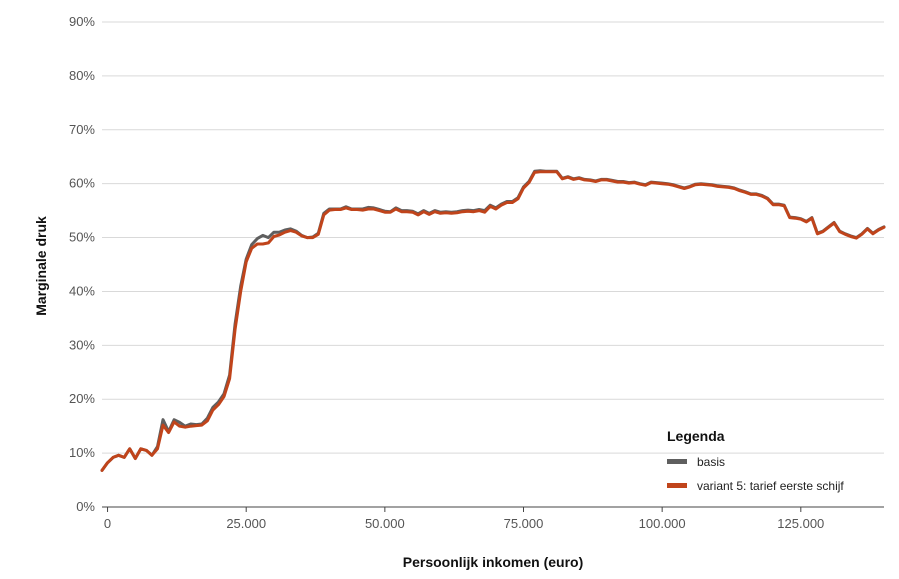  I want to click on x-tick-label: 0, so click(107, 523).